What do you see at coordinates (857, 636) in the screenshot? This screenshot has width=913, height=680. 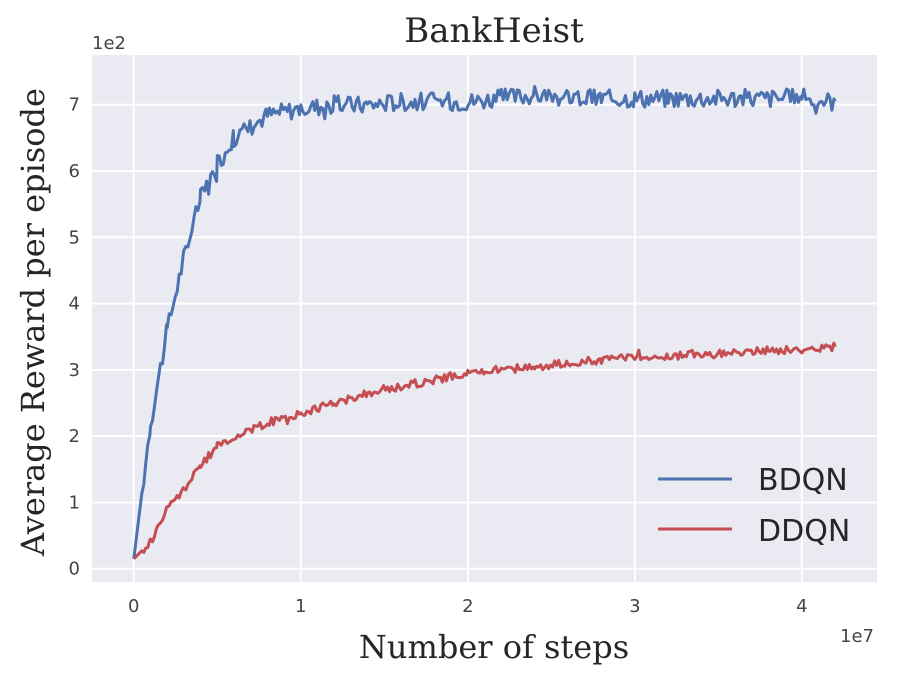 I see `x-scale-label: 1e7` at bounding box center [857, 636].